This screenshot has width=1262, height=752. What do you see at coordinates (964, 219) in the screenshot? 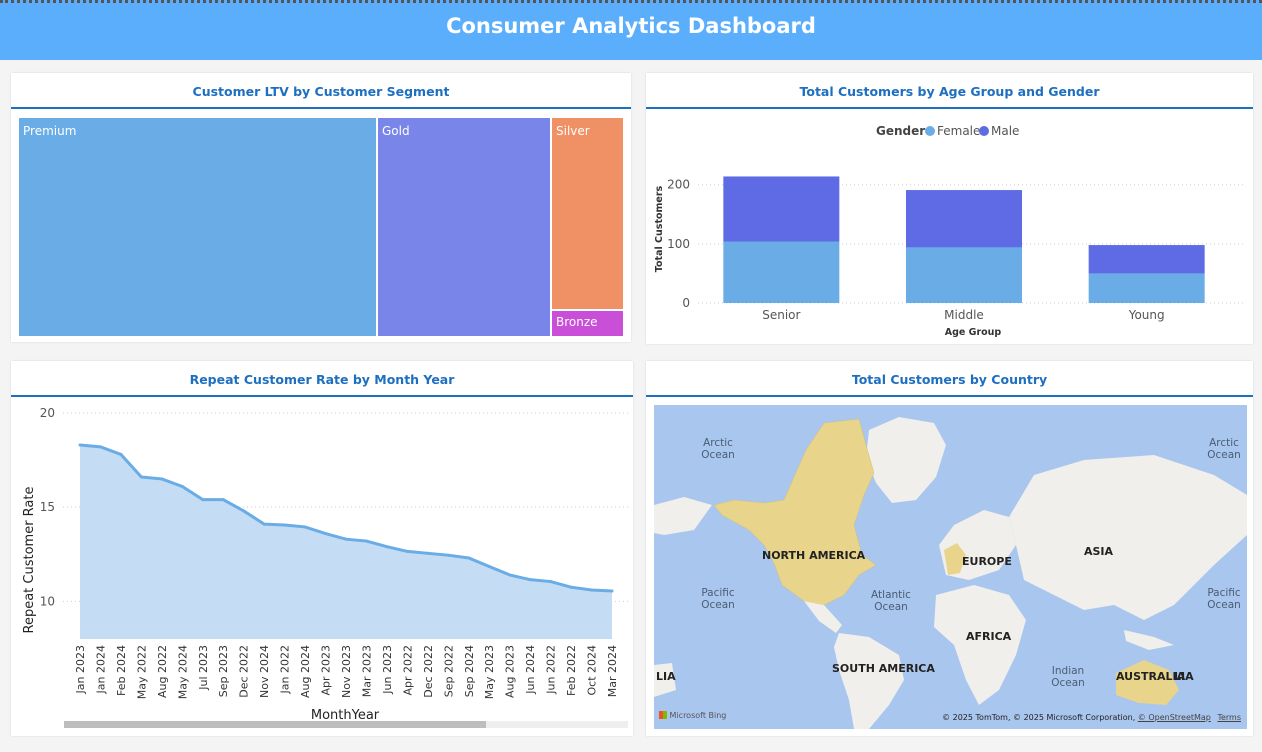
I see `bar-male-middle` at bounding box center [964, 219].